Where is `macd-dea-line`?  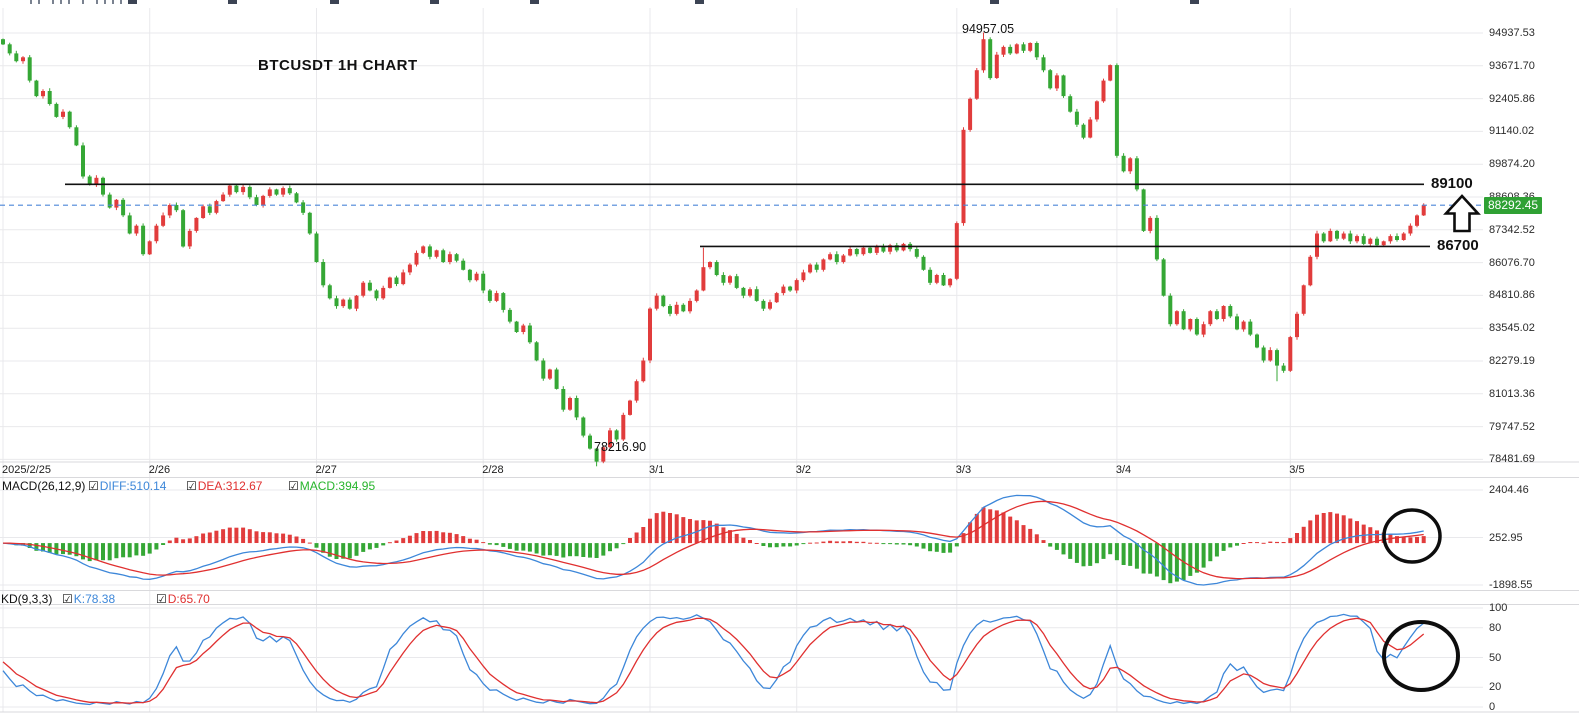
macd-dea-line is located at coordinates (713, 540).